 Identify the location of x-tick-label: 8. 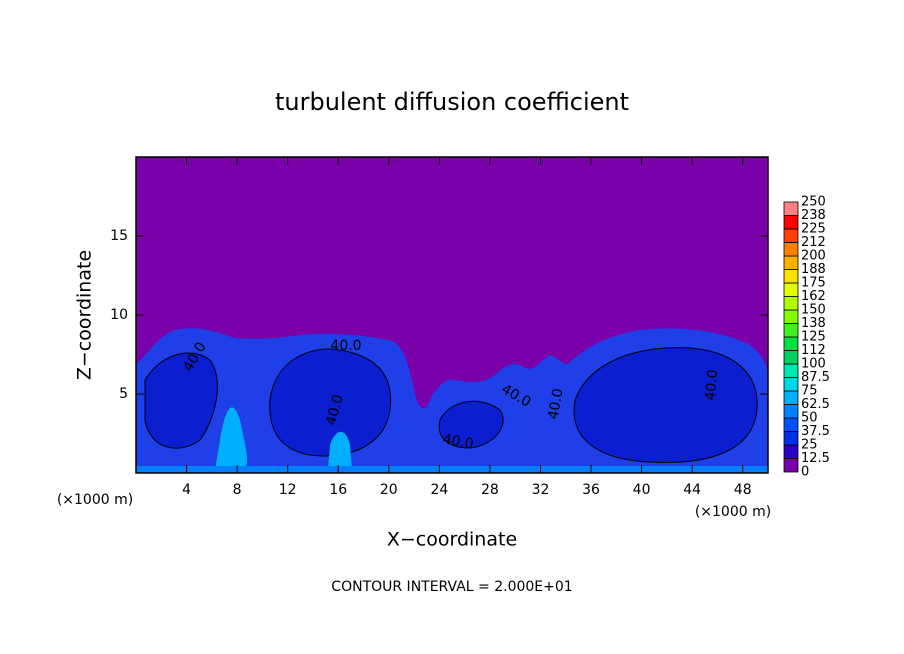
(237, 490).